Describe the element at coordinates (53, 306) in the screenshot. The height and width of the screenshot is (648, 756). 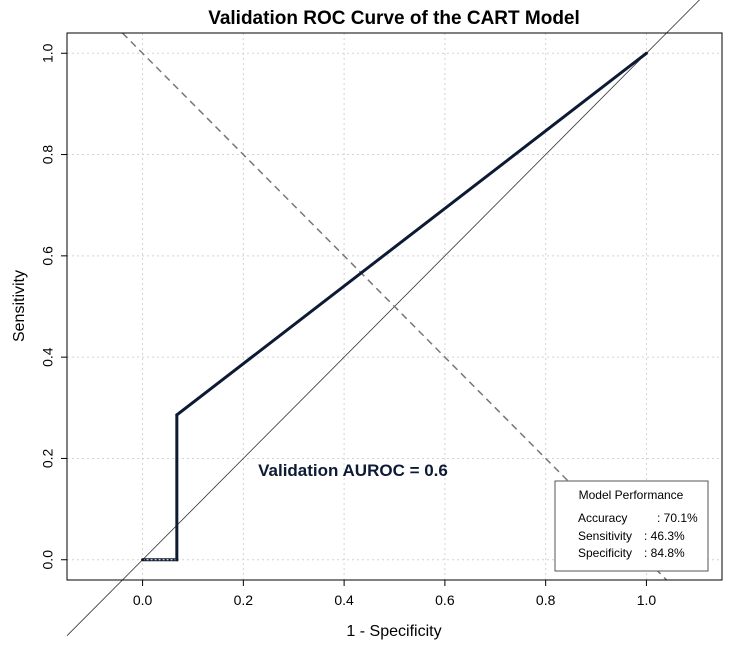
I see `y-axis: 0.0 0.2 0.4 0.6 0.8 1.0` at that location.